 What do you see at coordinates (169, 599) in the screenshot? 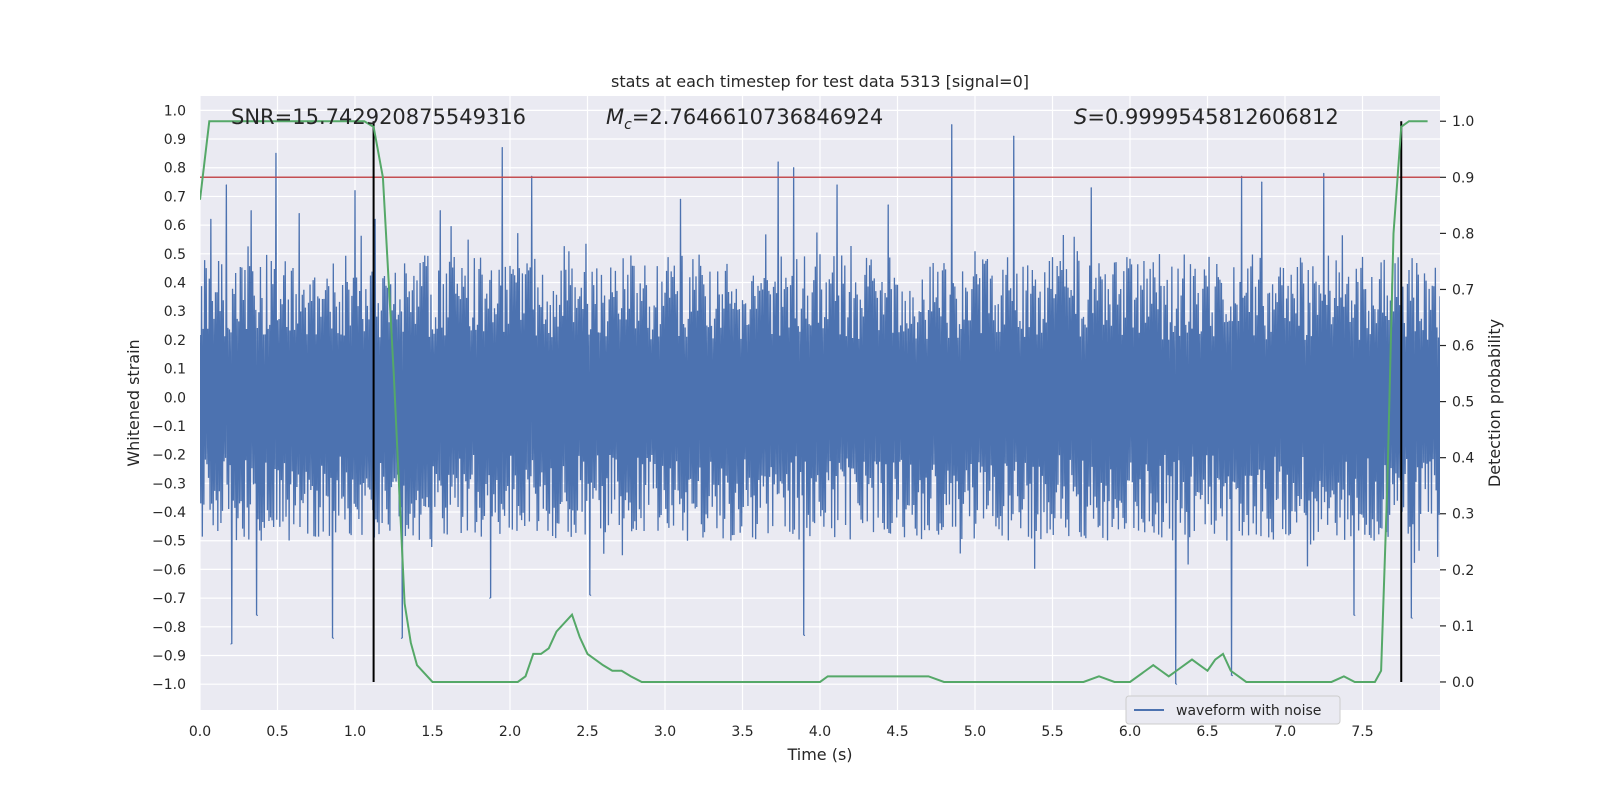
I see `y-left-tick-label: −0.7` at bounding box center [169, 599].